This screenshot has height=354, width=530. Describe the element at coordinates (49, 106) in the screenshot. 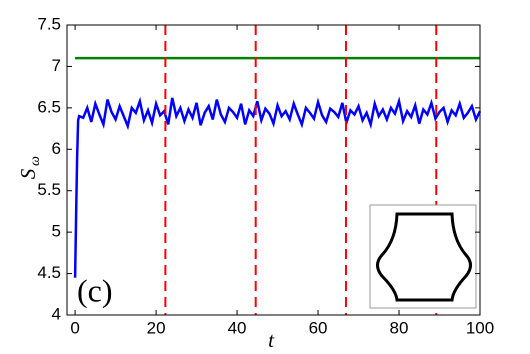

I see `y-tick-label: 6.5` at that location.